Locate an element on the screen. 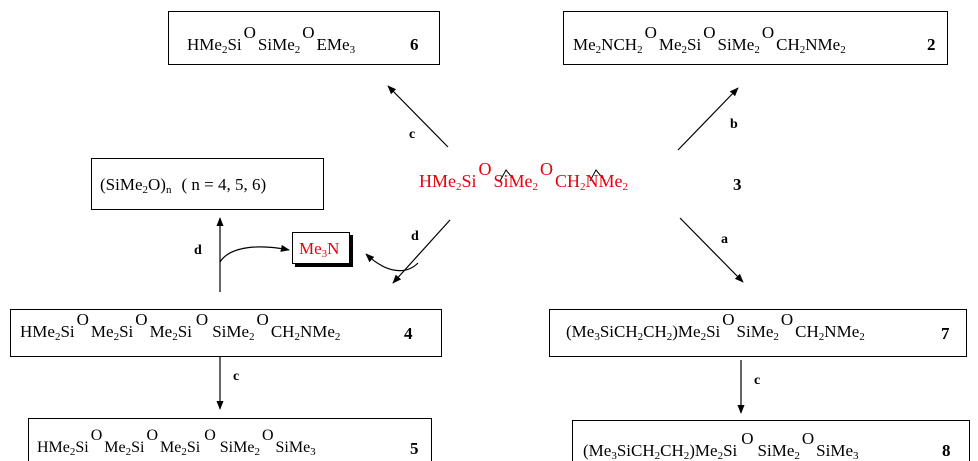 The image size is (978, 461). bond-3-a is located at coordinates (507, 175).